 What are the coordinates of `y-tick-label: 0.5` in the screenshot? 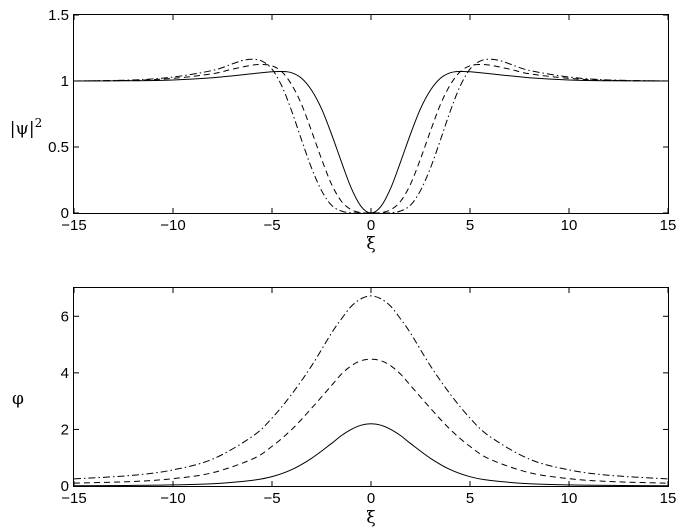 It's located at (58, 147).